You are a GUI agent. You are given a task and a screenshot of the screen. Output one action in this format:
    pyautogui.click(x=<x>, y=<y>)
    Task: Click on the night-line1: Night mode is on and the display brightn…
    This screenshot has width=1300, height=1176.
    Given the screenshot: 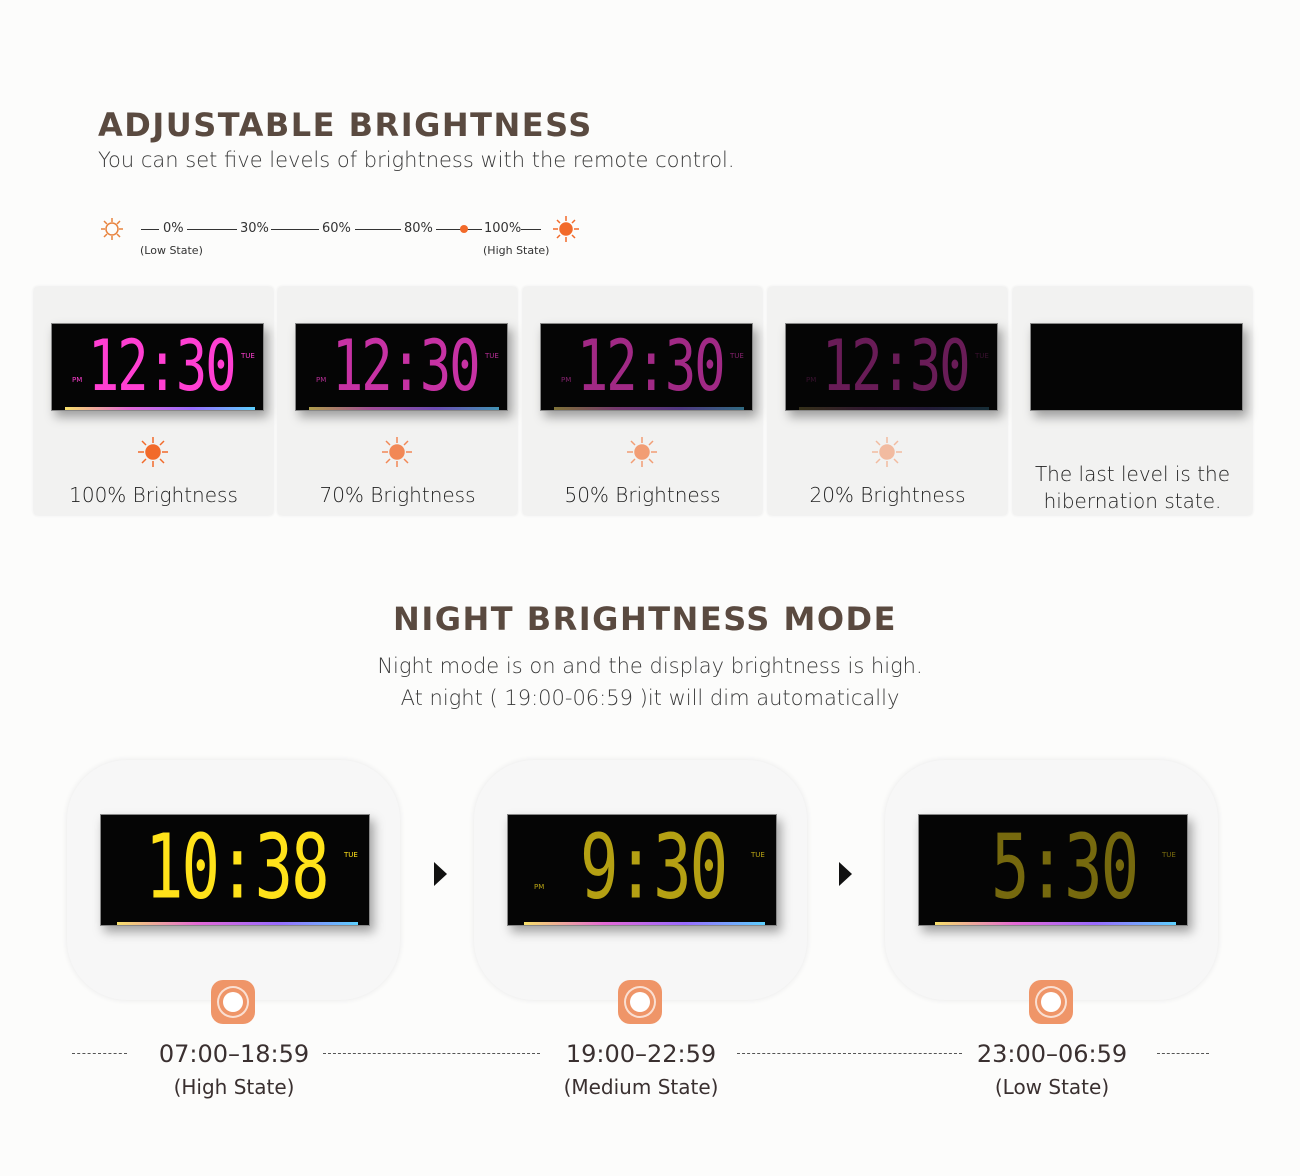 What is the action you would take?
    pyautogui.click(x=650, y=666)
    